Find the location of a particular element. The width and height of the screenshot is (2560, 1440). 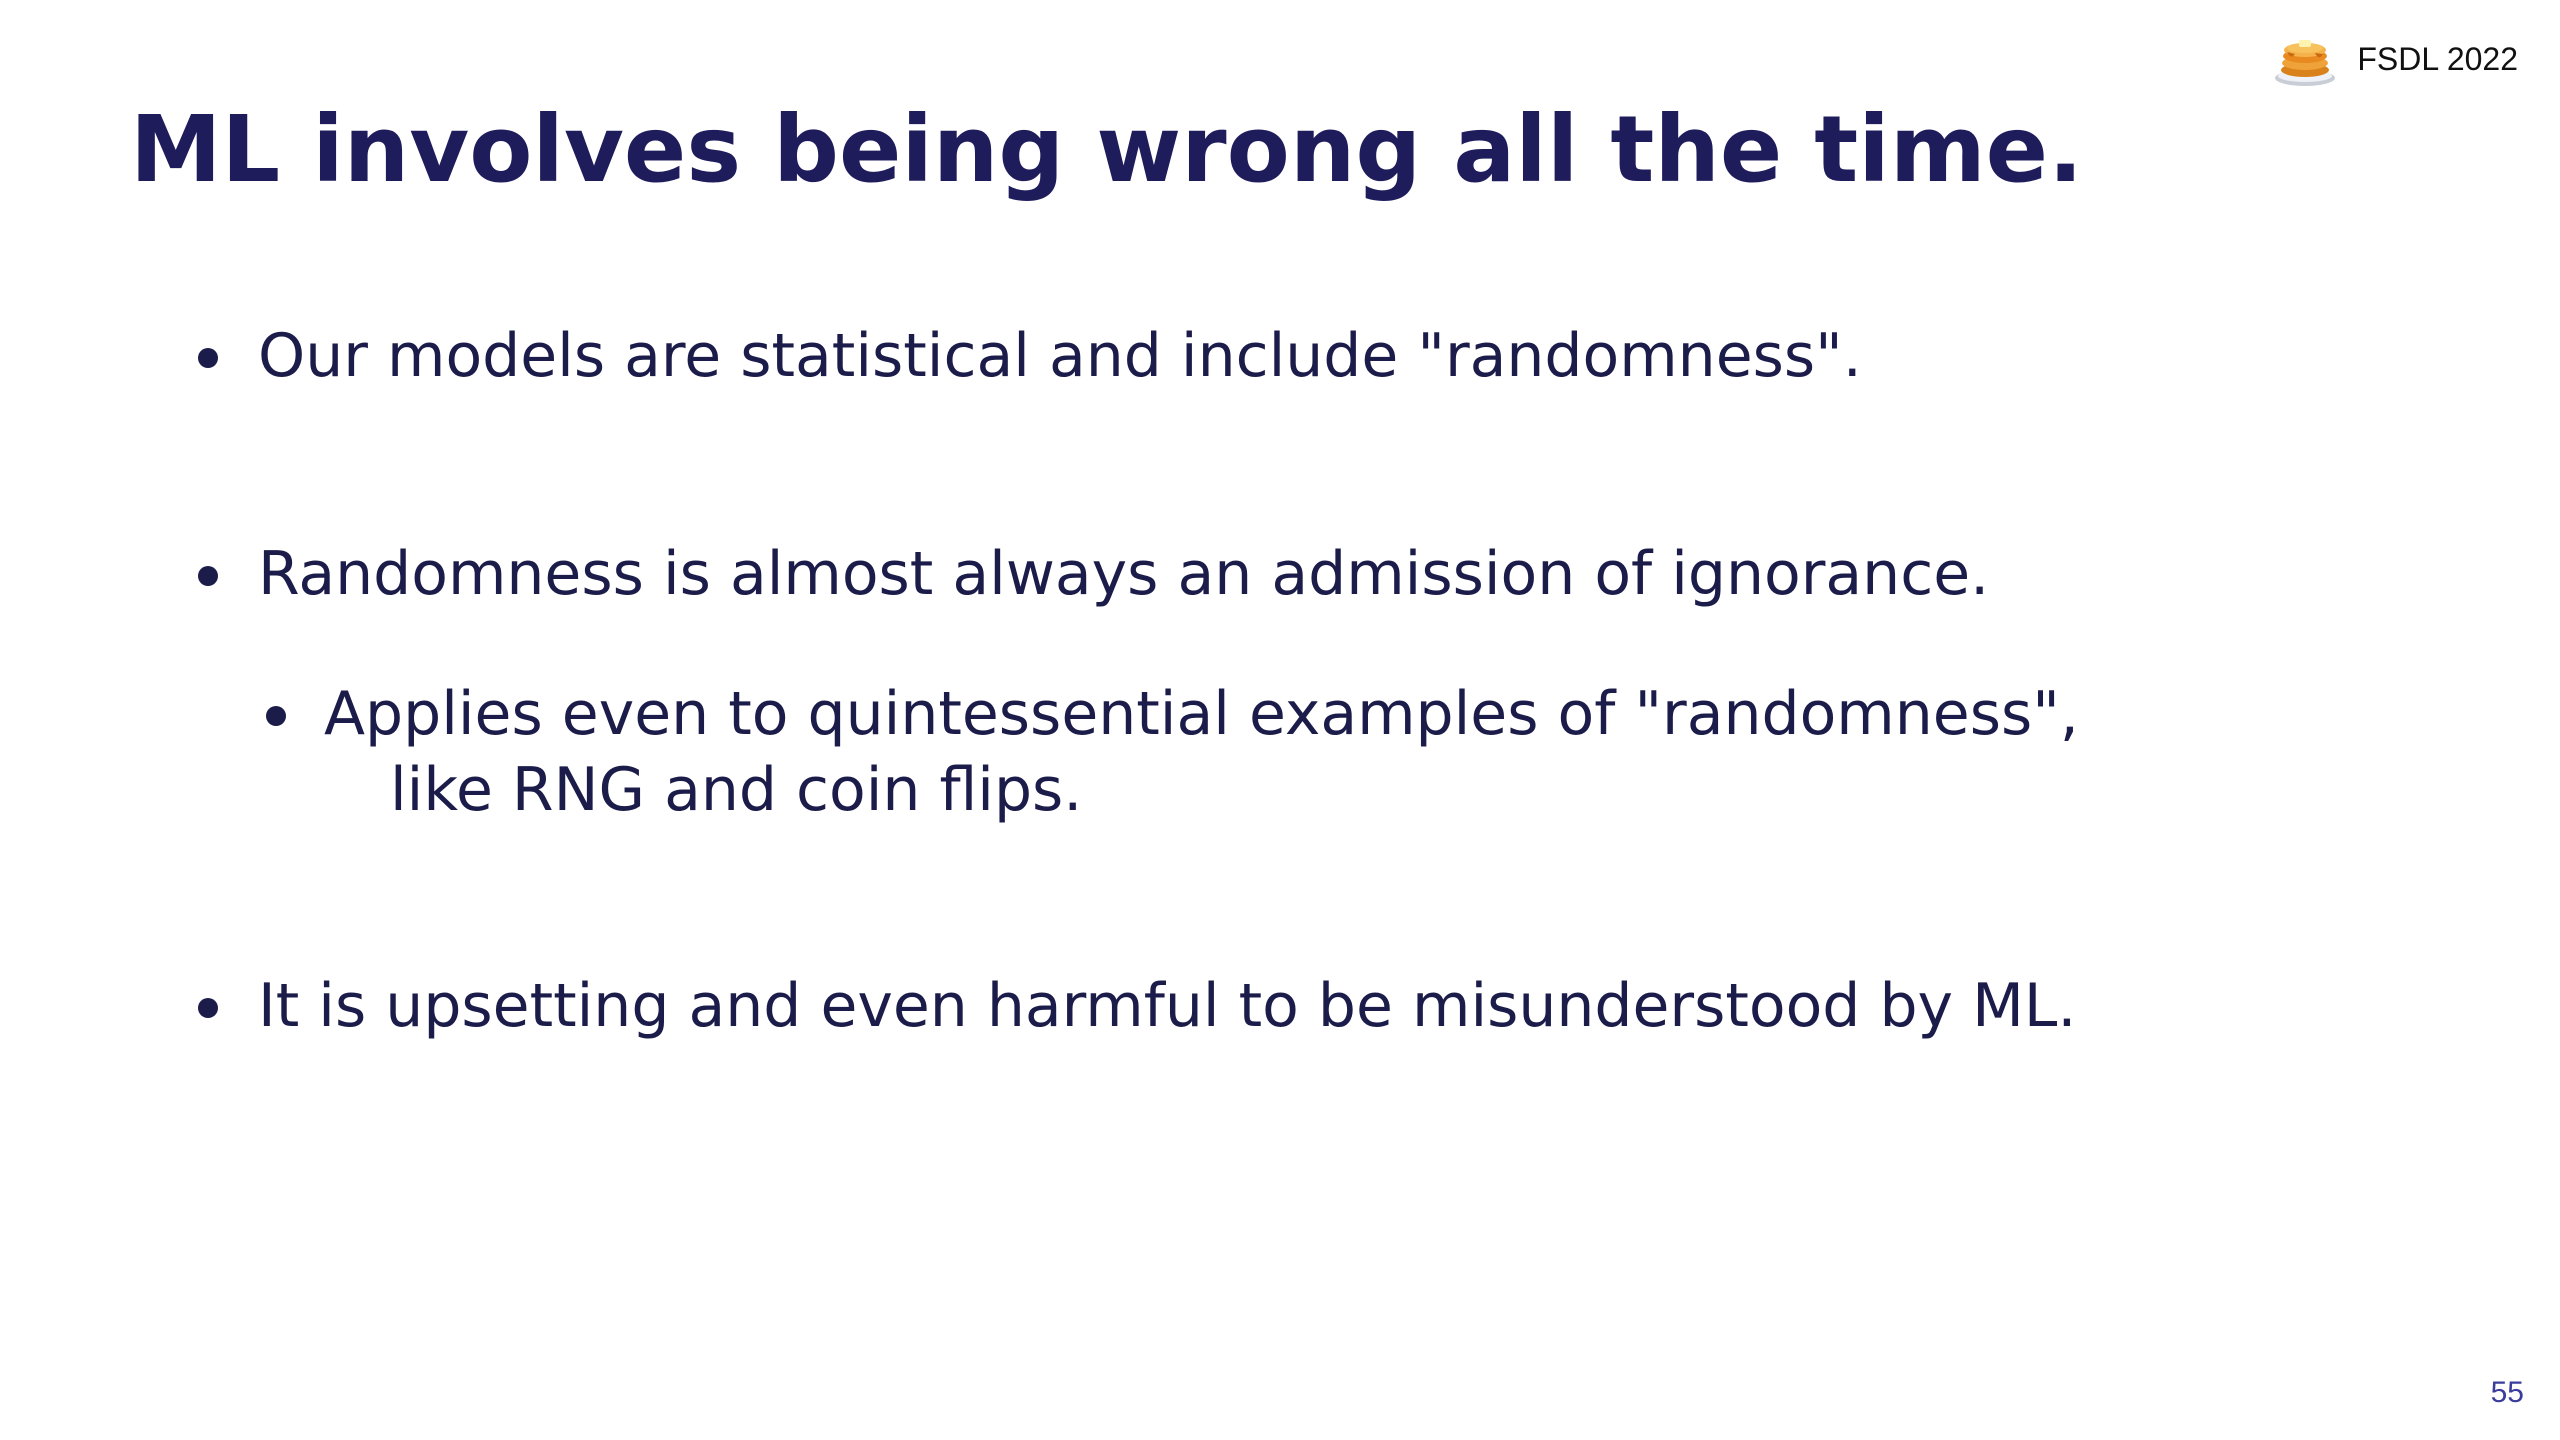

brand-label: FSDL 2022 is located at coordinates (2437, 58).